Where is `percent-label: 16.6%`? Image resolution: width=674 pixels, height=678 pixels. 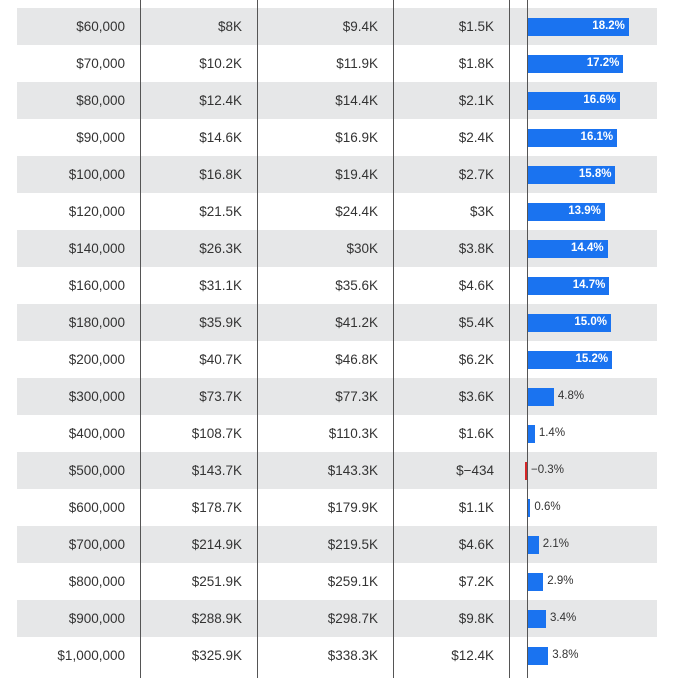 percent-label: 16.6% is located at coordinates (599, 100).